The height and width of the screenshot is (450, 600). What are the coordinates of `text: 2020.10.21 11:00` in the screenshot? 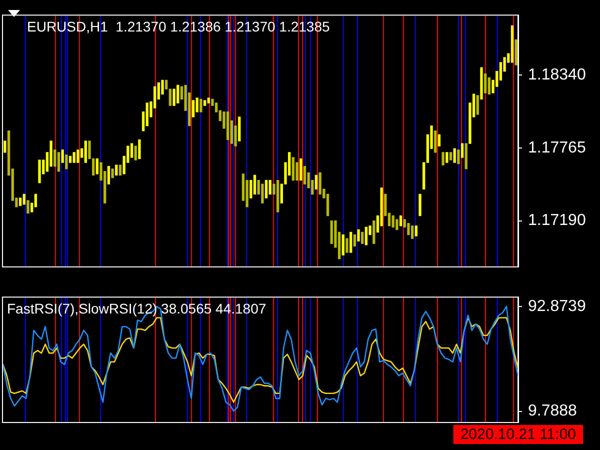 It's located at (518, 435).